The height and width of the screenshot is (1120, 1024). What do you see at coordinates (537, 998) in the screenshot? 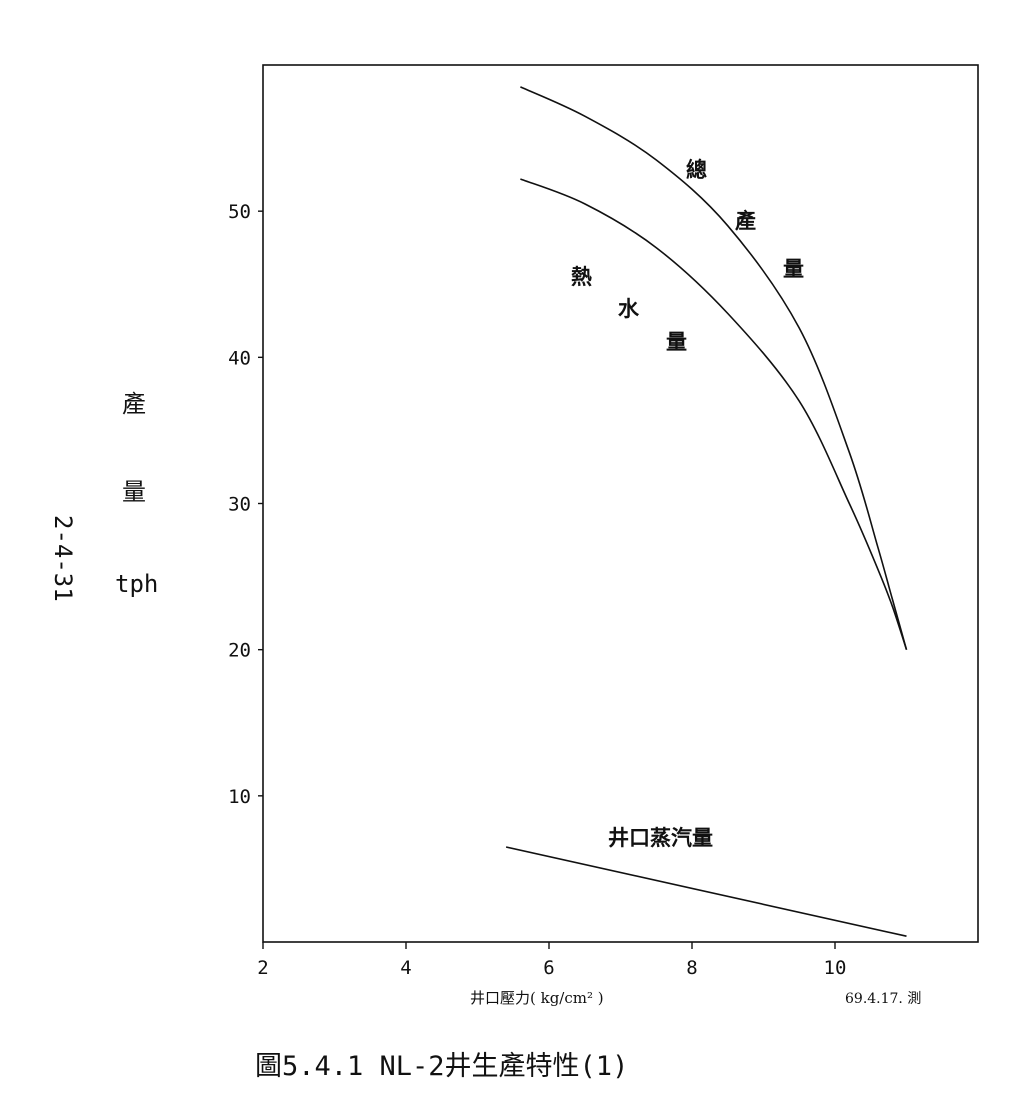
I see `x-axis-label: 井口壓力( kg/cm² )` at bounding box center [537, 998].